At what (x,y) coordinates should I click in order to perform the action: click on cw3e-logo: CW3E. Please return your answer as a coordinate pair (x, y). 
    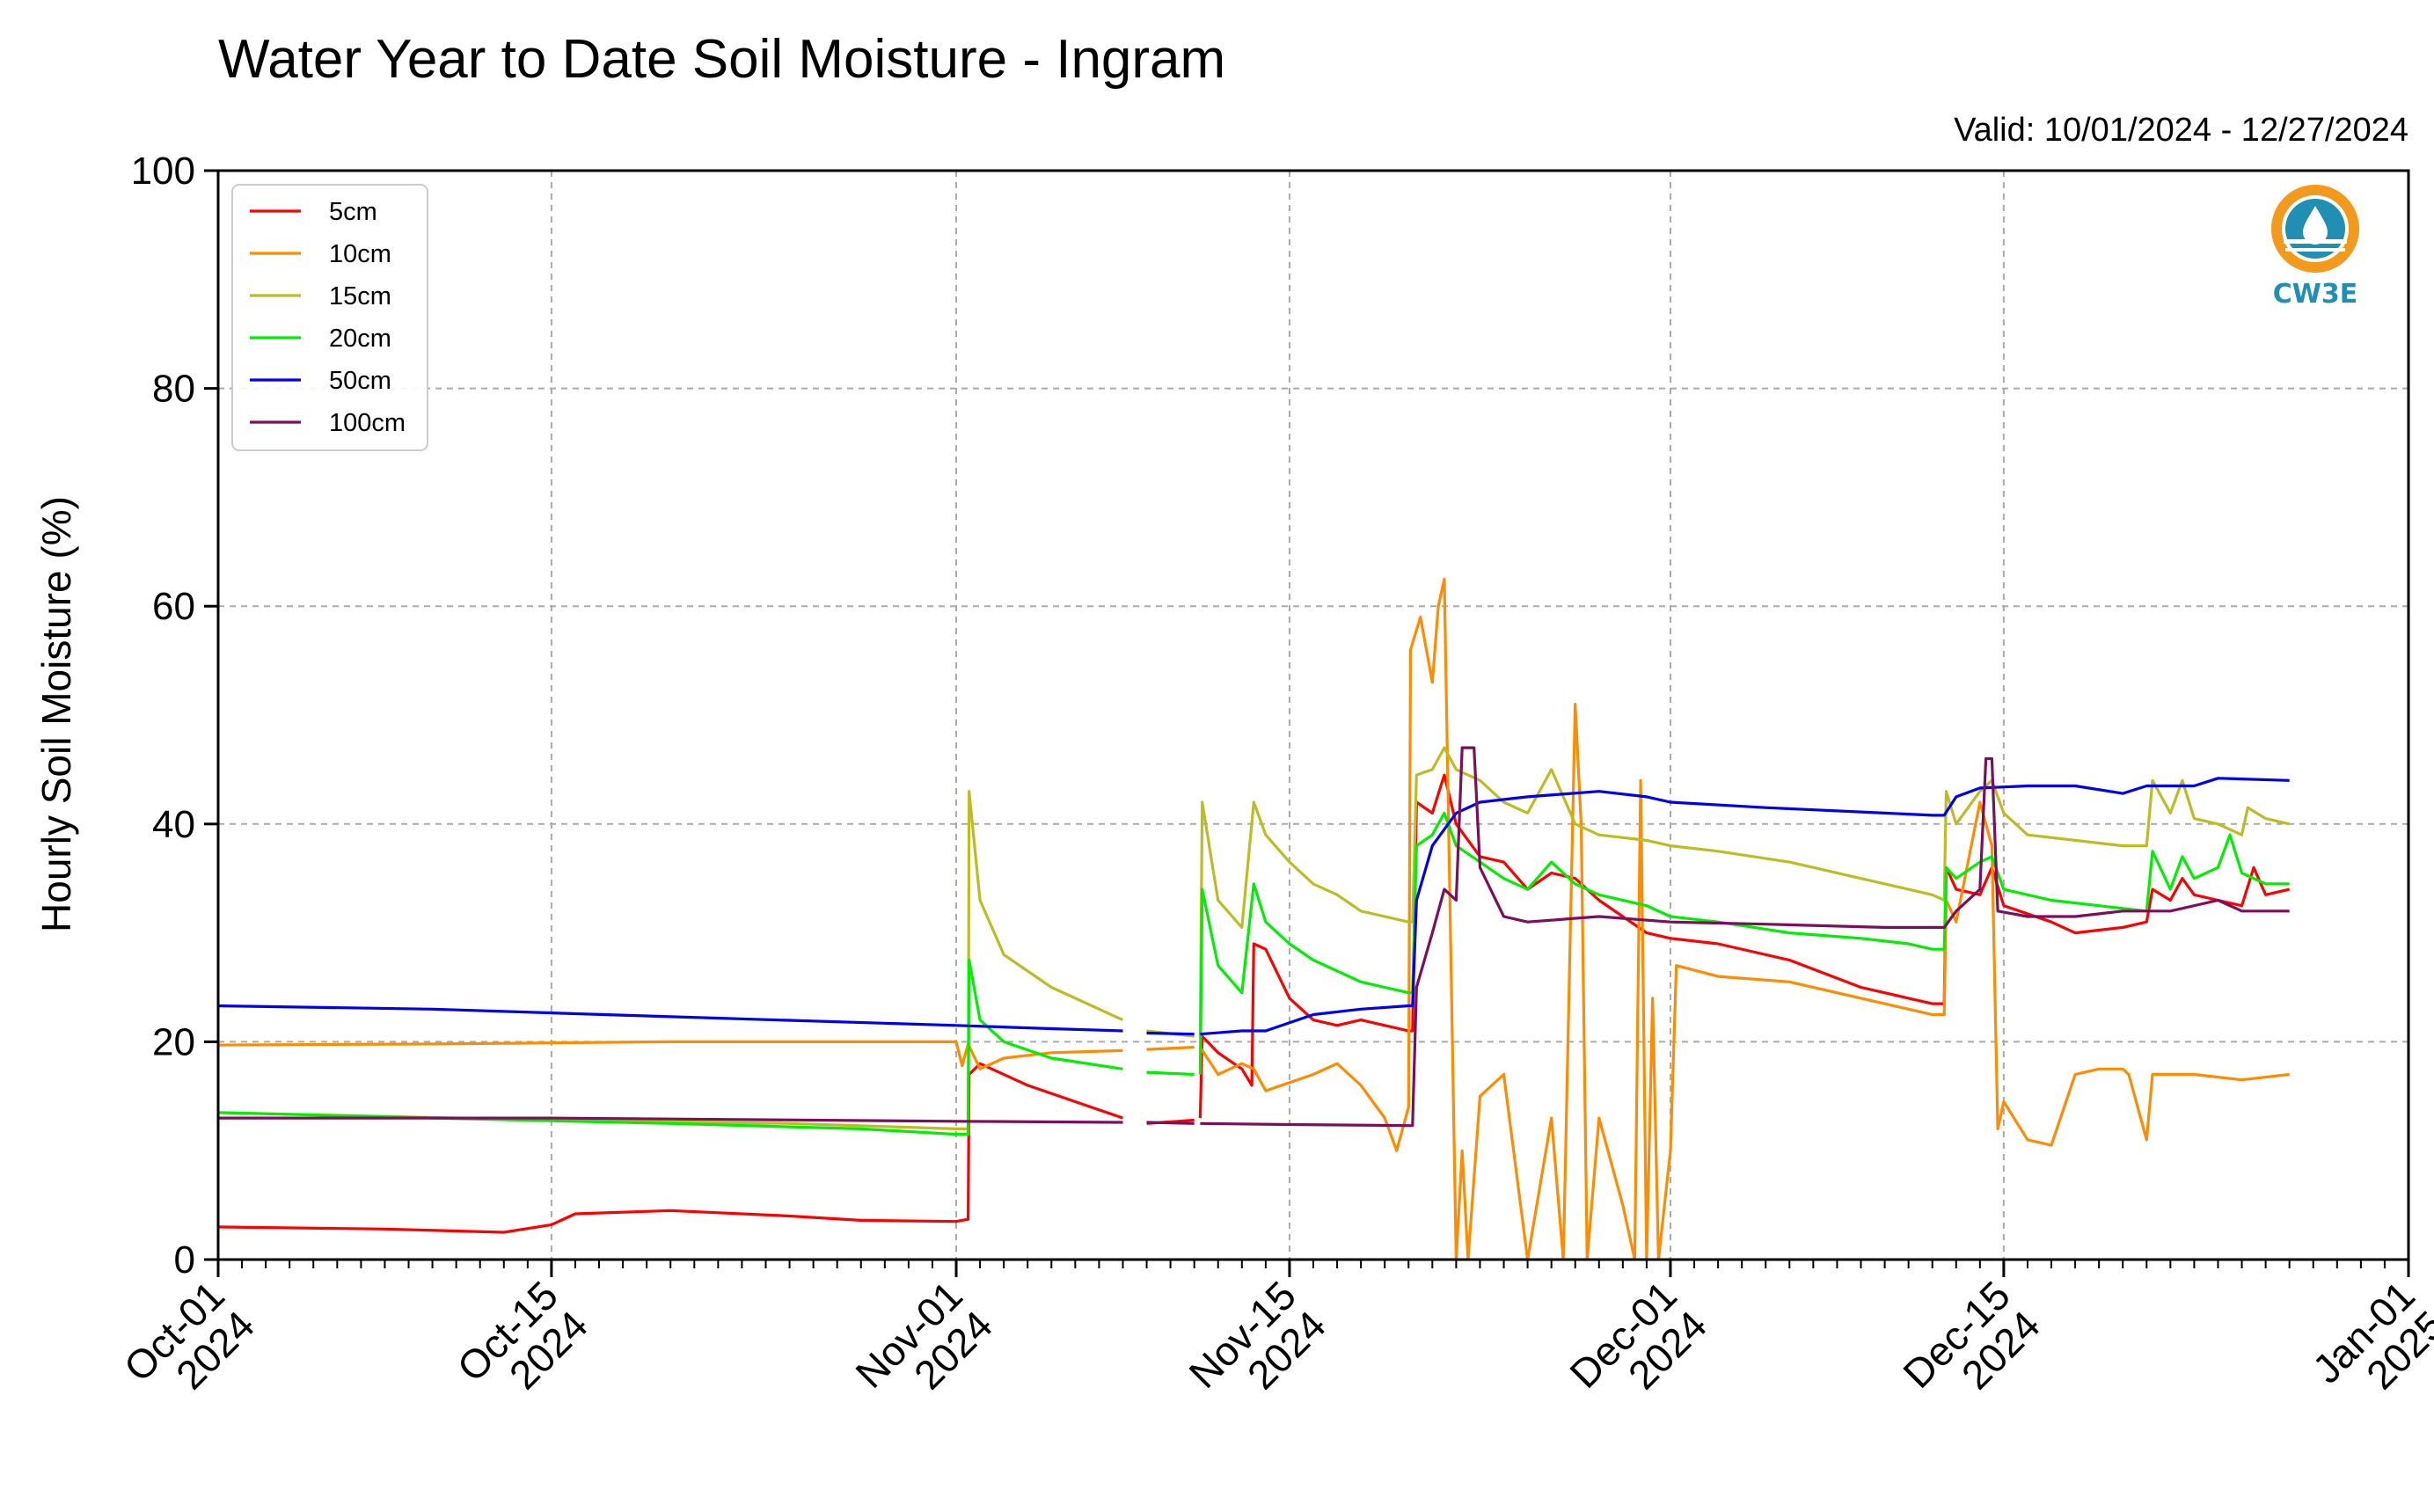
    Looking at the image, I should click on (2315, 247).